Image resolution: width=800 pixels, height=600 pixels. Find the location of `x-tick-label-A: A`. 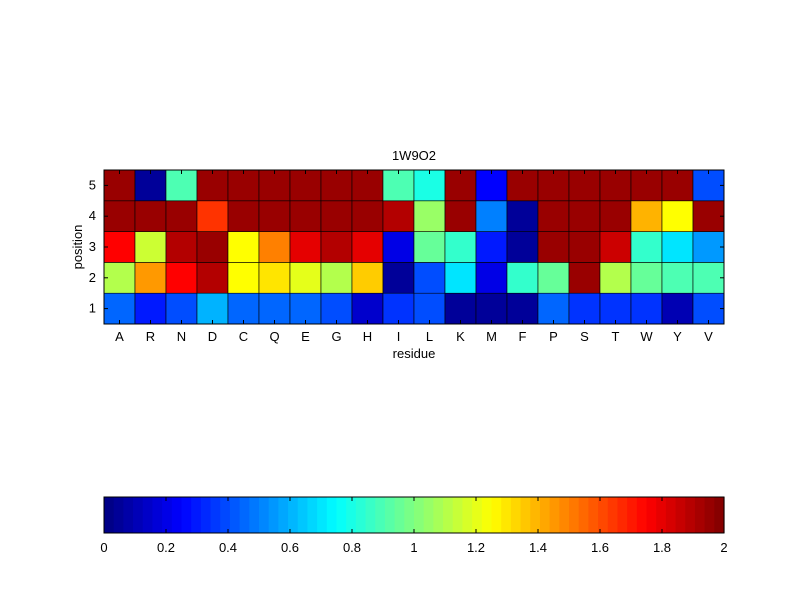

x-tick-label-A: A is located at coordinates (119, 336).